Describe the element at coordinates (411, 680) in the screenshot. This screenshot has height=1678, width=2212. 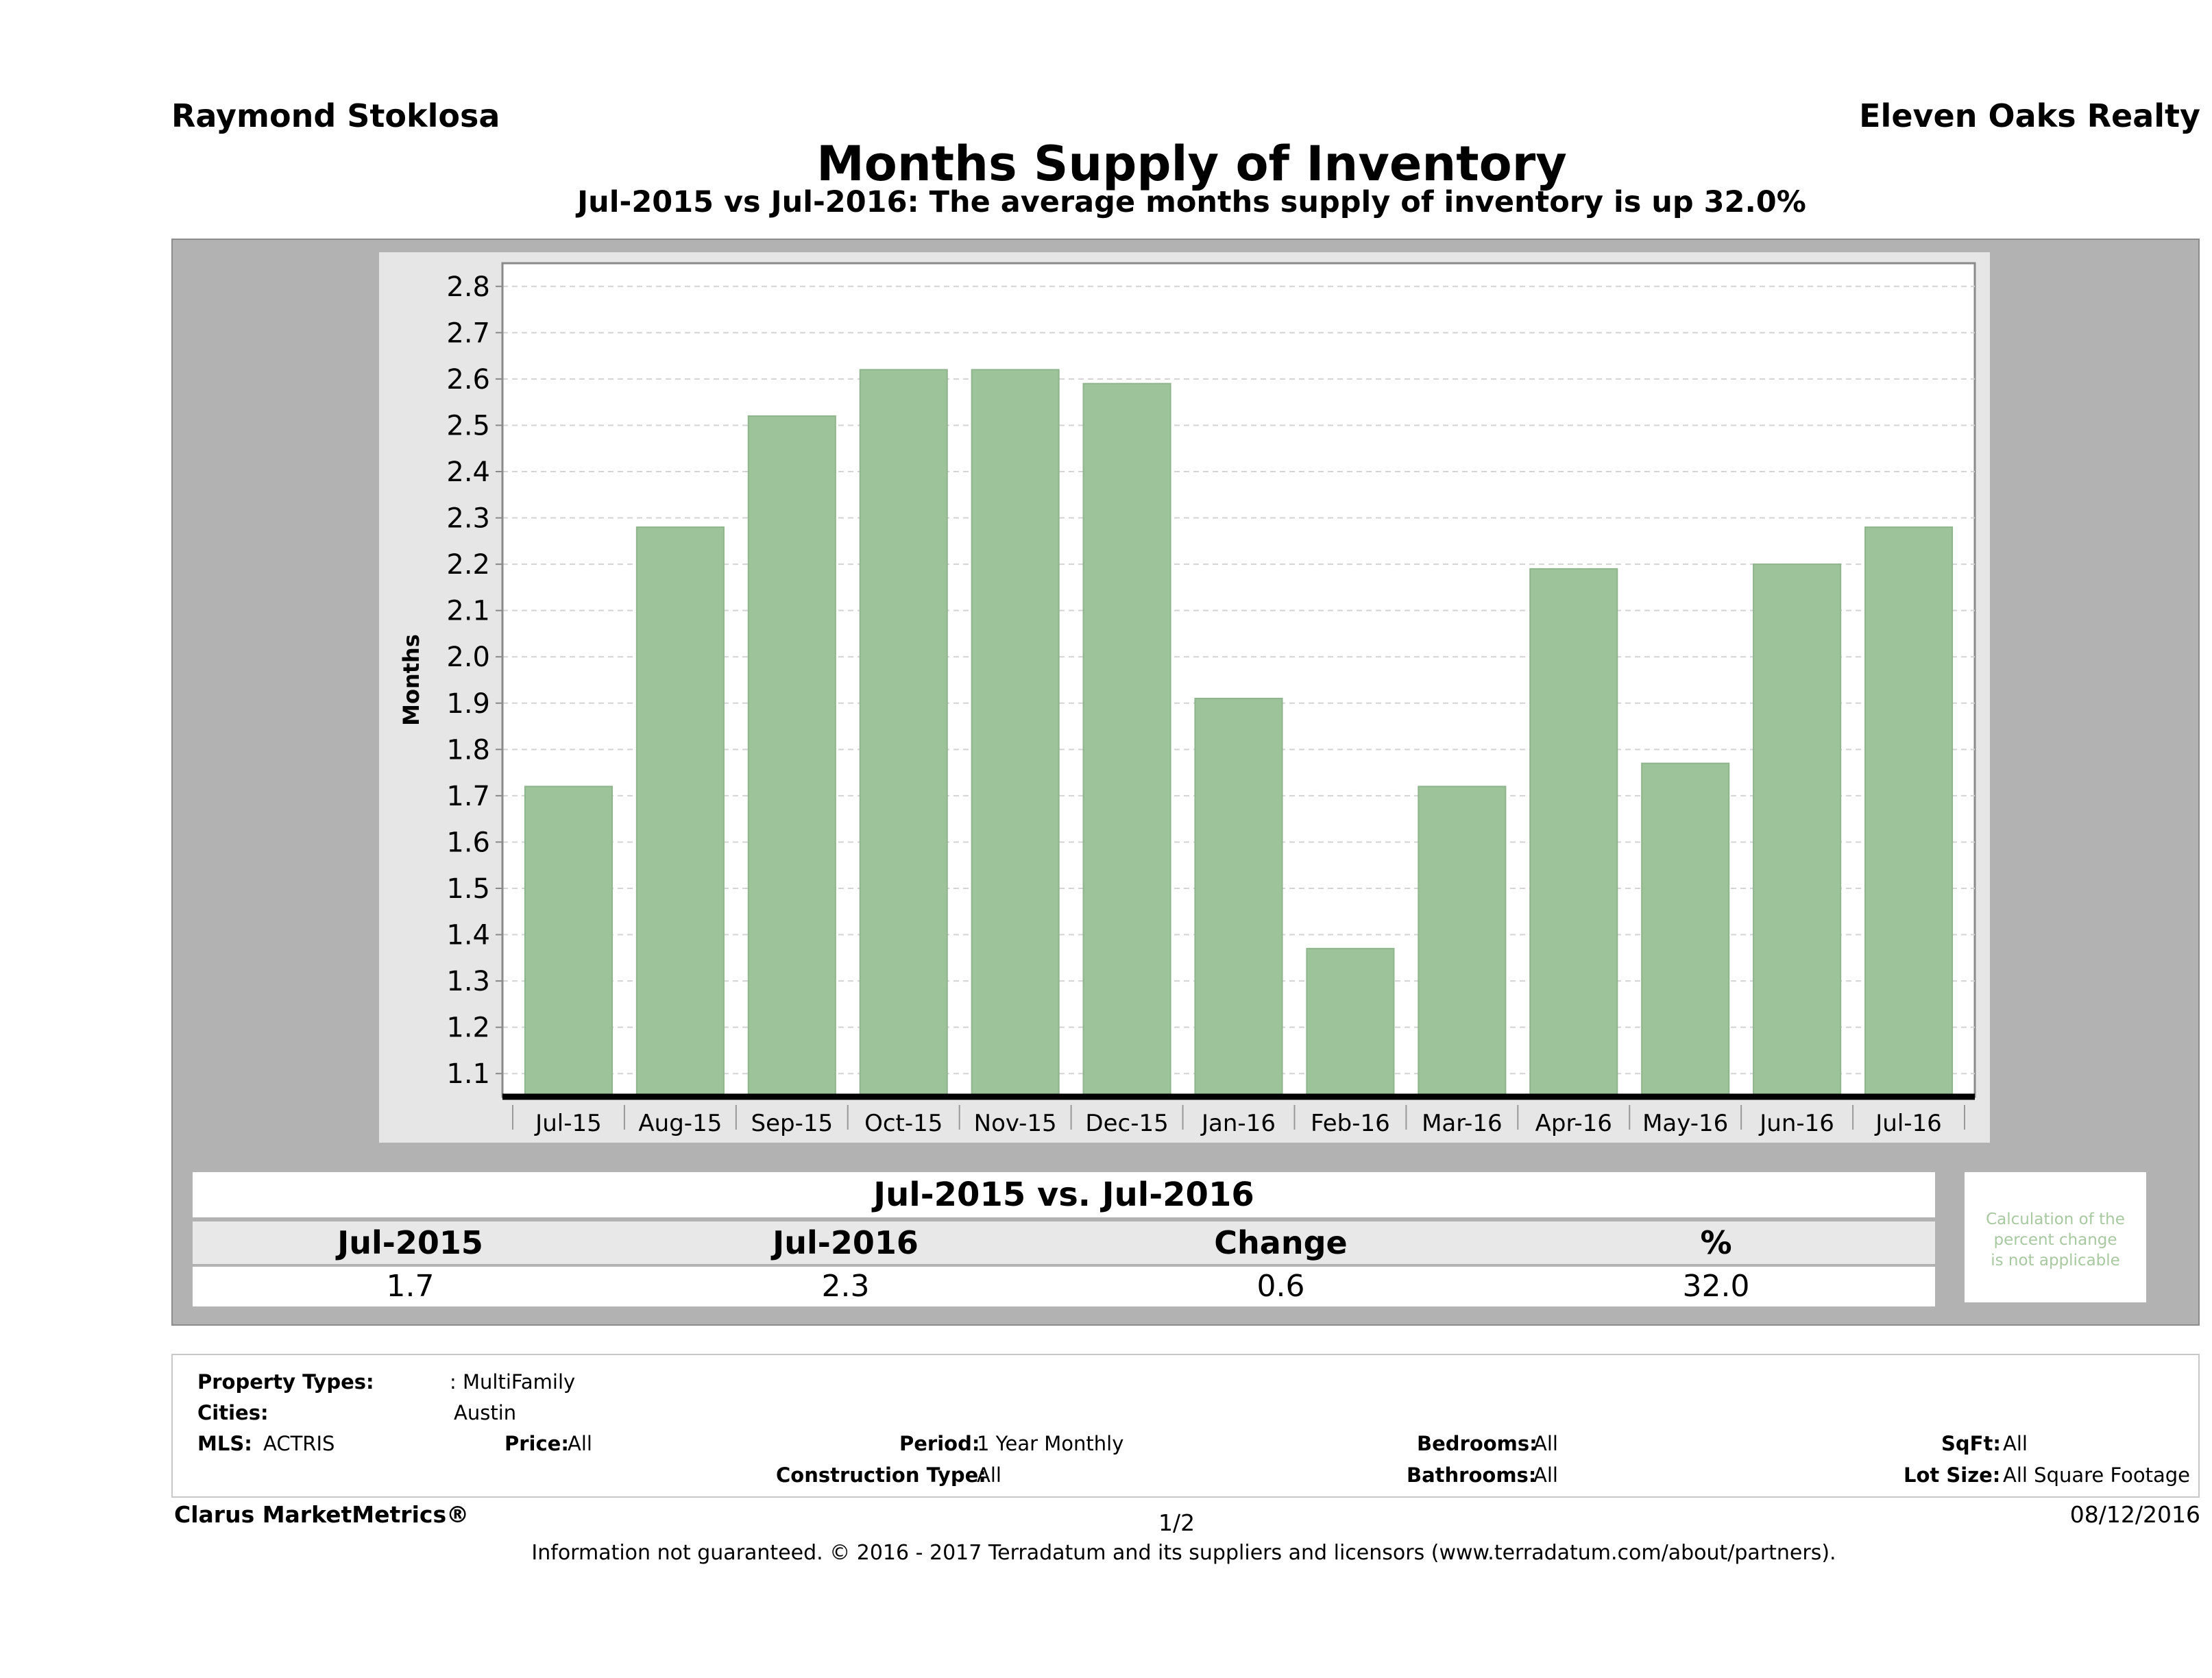
I see `y-axis-label: Months` at that location.